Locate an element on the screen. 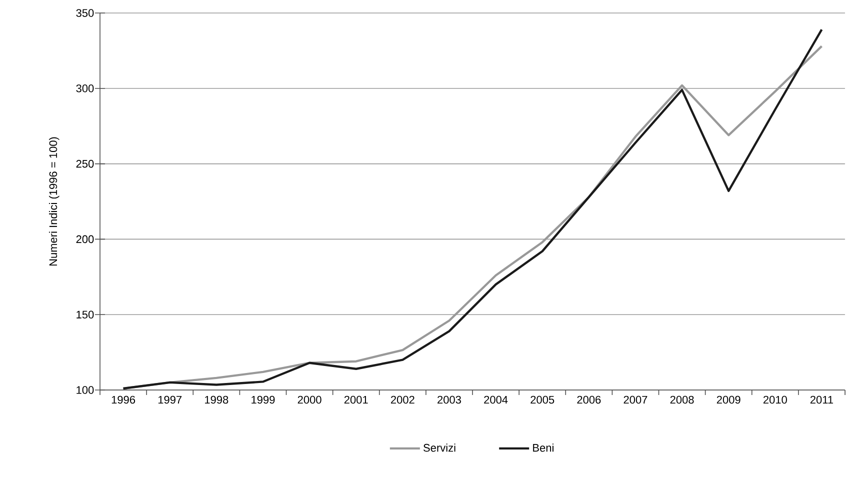  y-tick-label: 100 is located at coordinates (85, 390).